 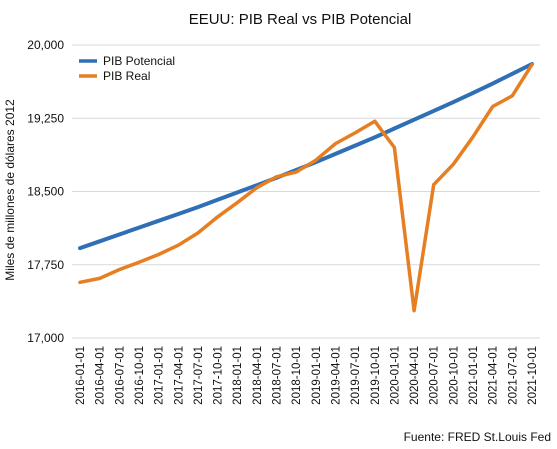 What do you see at coordinates (278, 375) in the screenshot?
I see `x-tick-label: 2018-07-01` at bounding box center [278, 375].